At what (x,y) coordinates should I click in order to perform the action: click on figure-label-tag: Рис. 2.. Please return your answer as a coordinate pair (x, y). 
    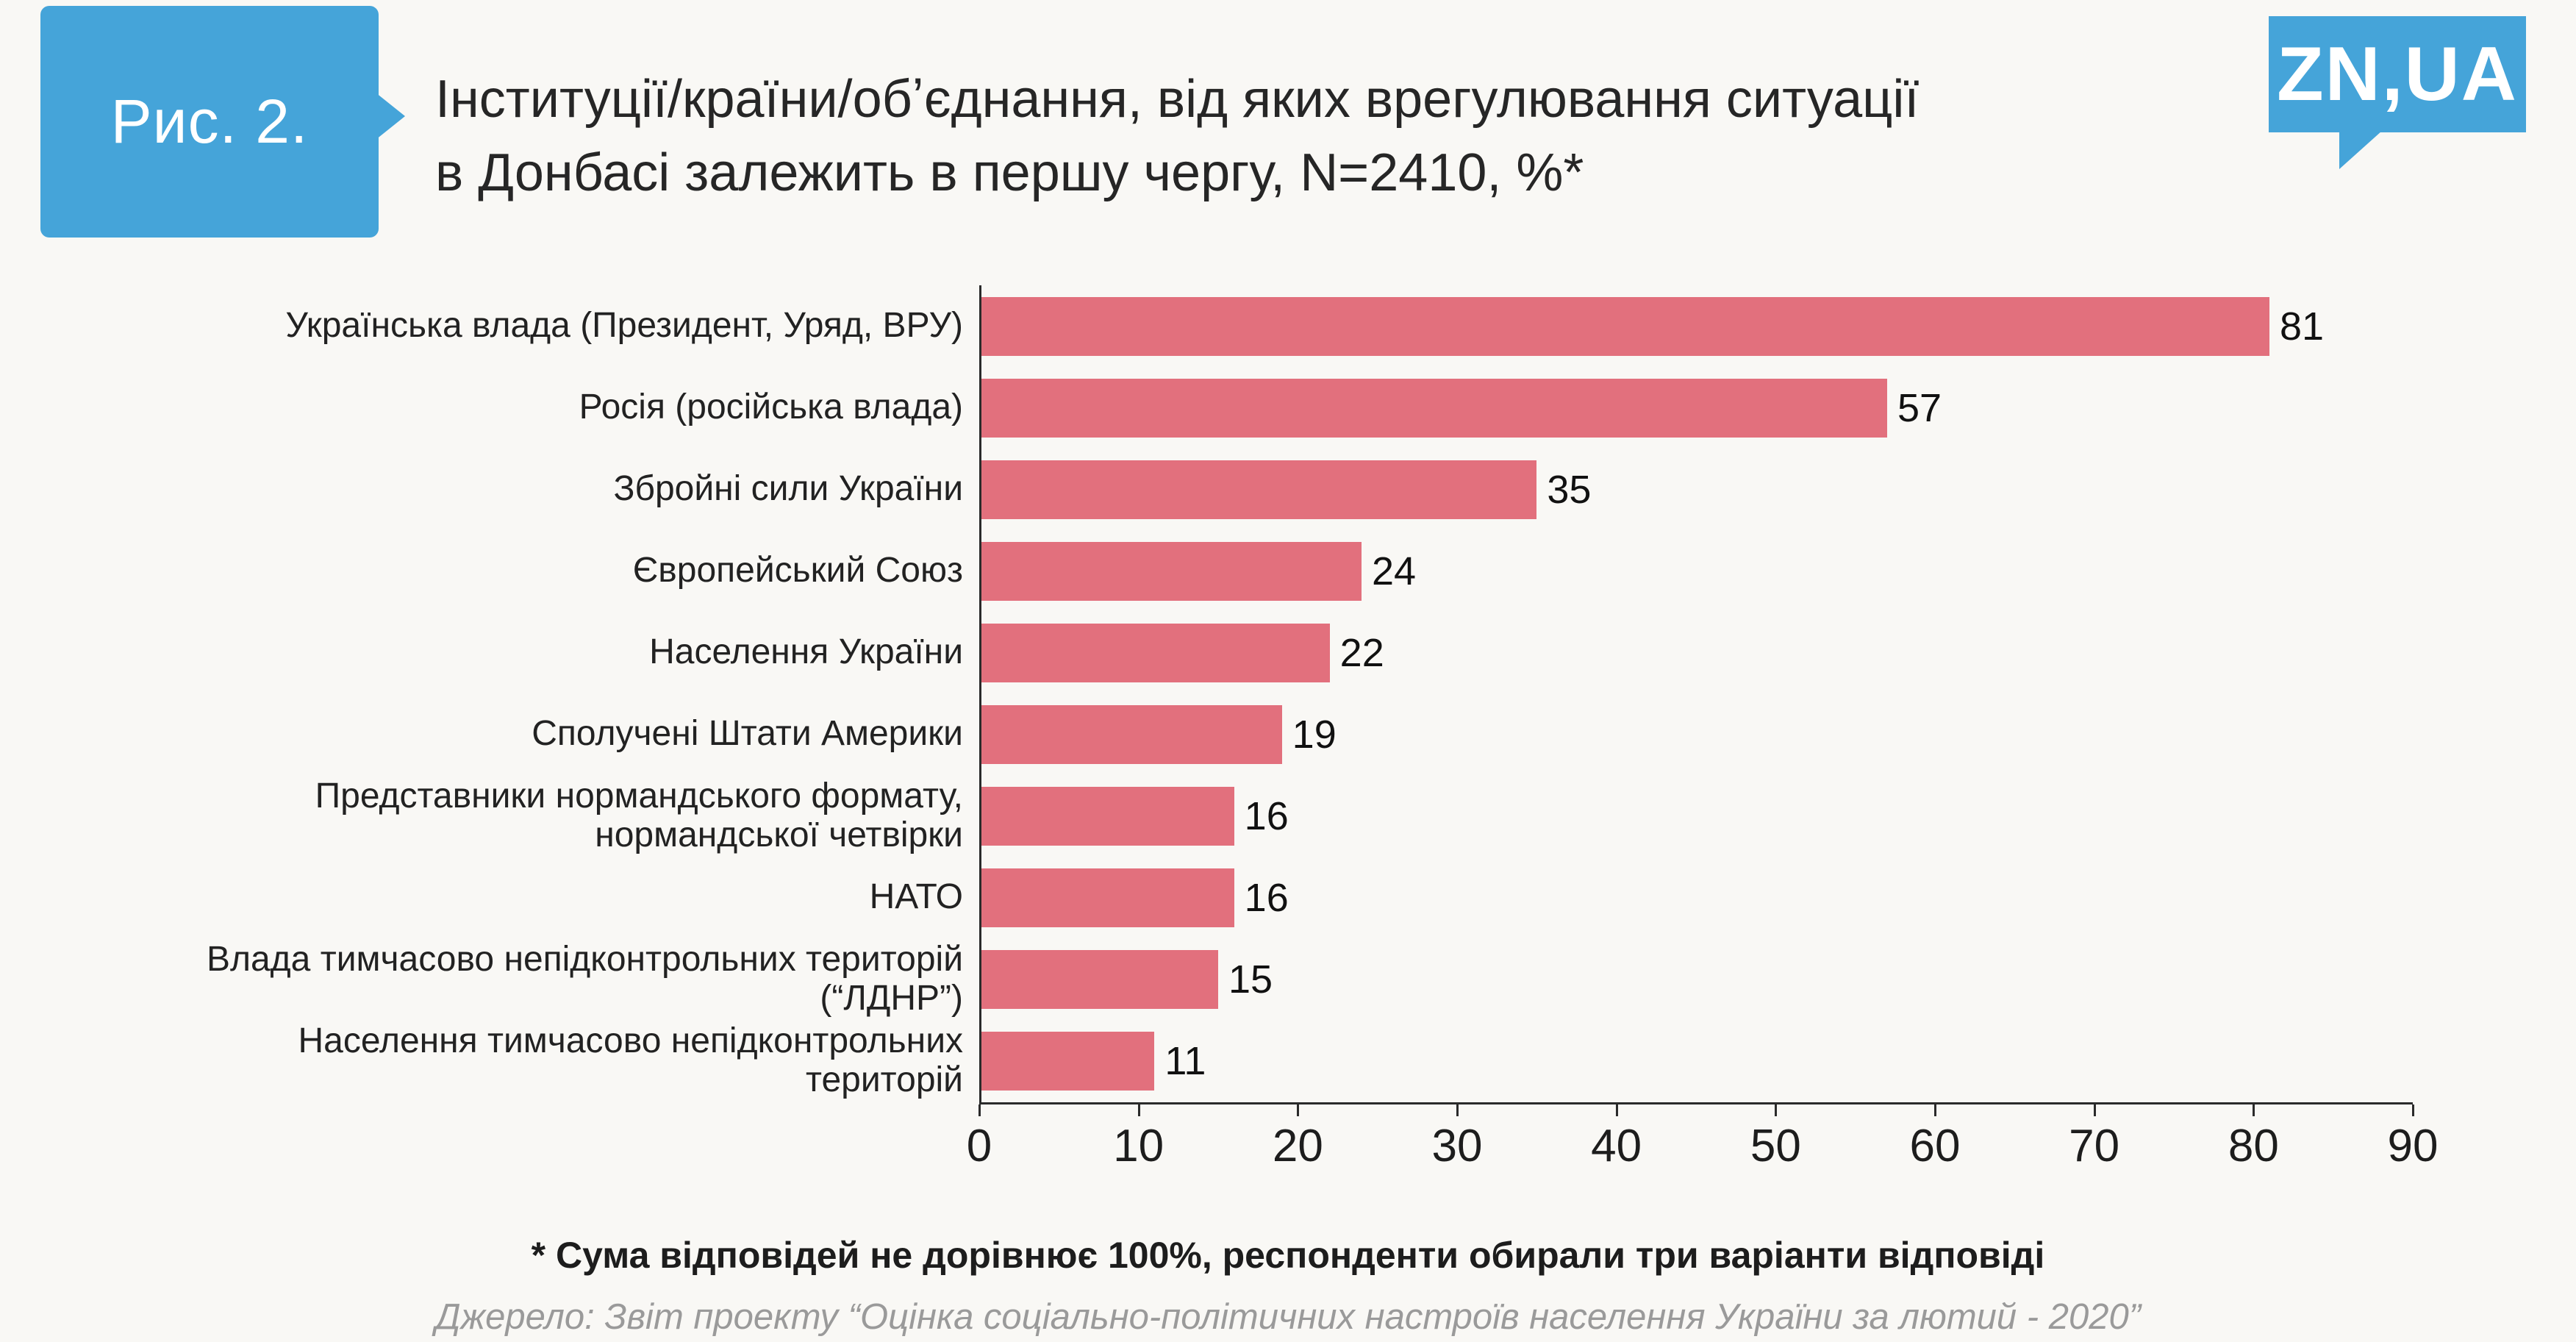
    Looking at the image, I should click on (222, 122).